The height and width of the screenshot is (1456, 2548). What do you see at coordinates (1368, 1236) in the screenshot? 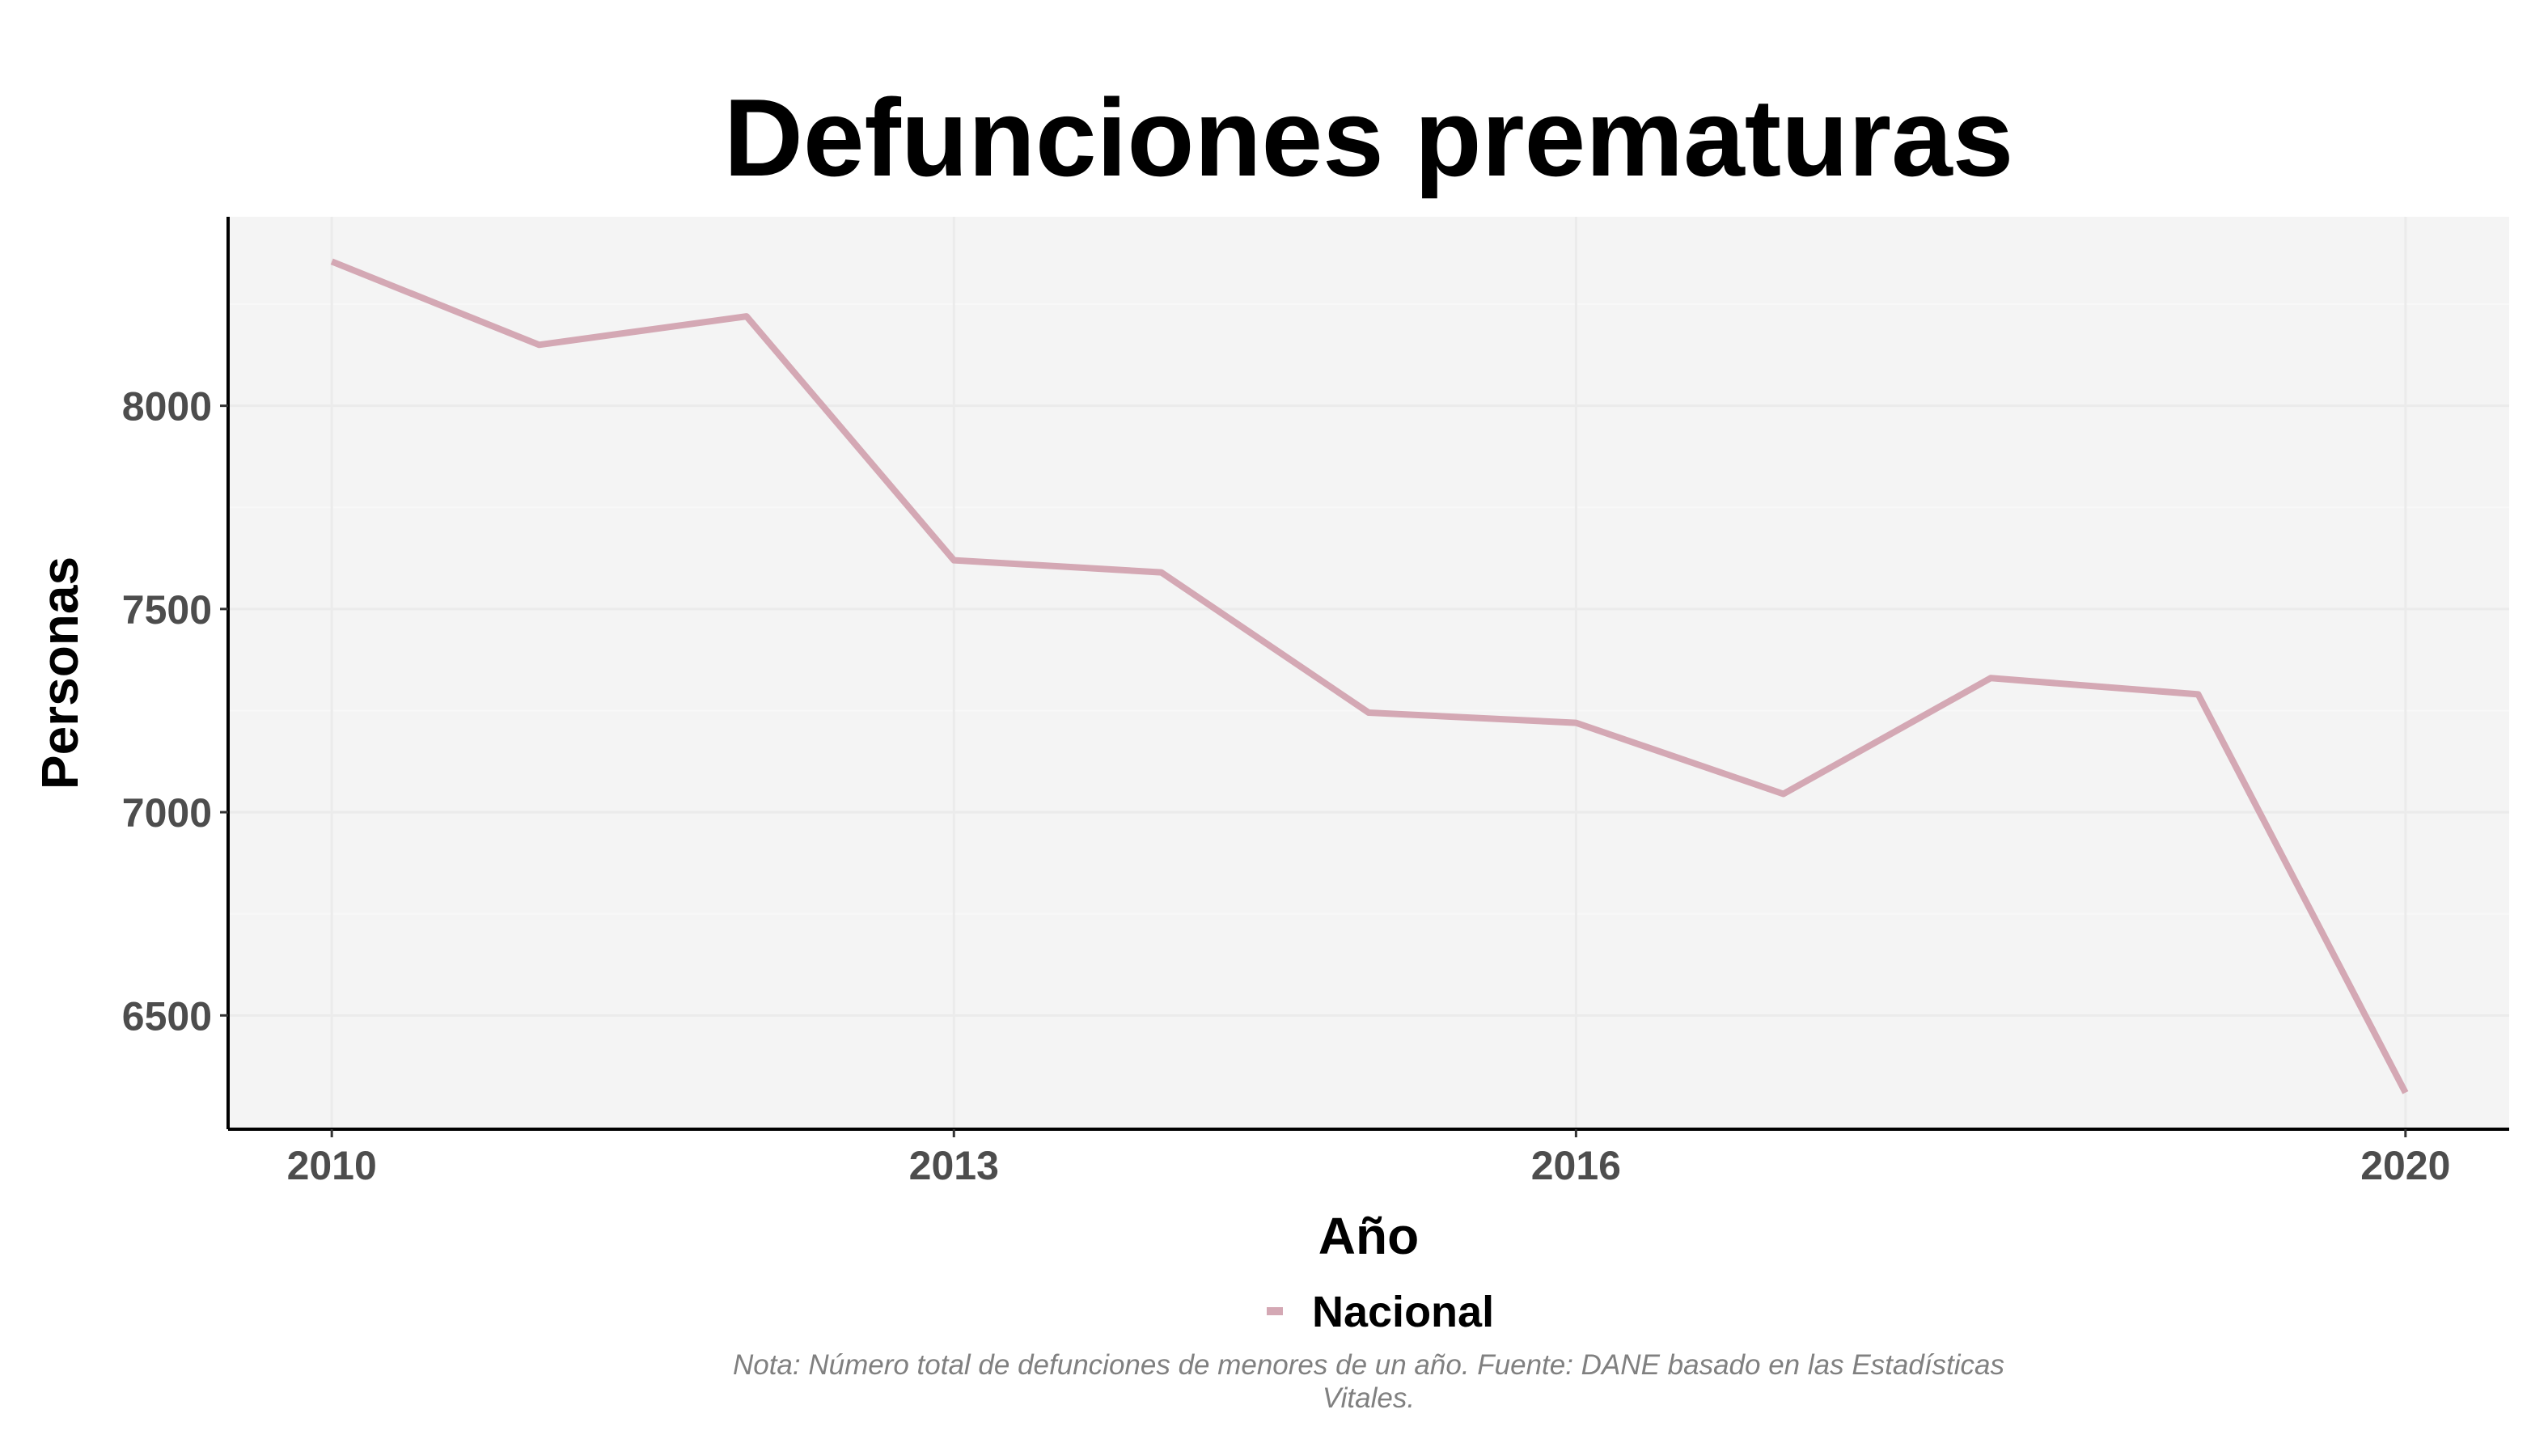
I see `x-axis-title: Año` at bounding box center [1368, 1236].